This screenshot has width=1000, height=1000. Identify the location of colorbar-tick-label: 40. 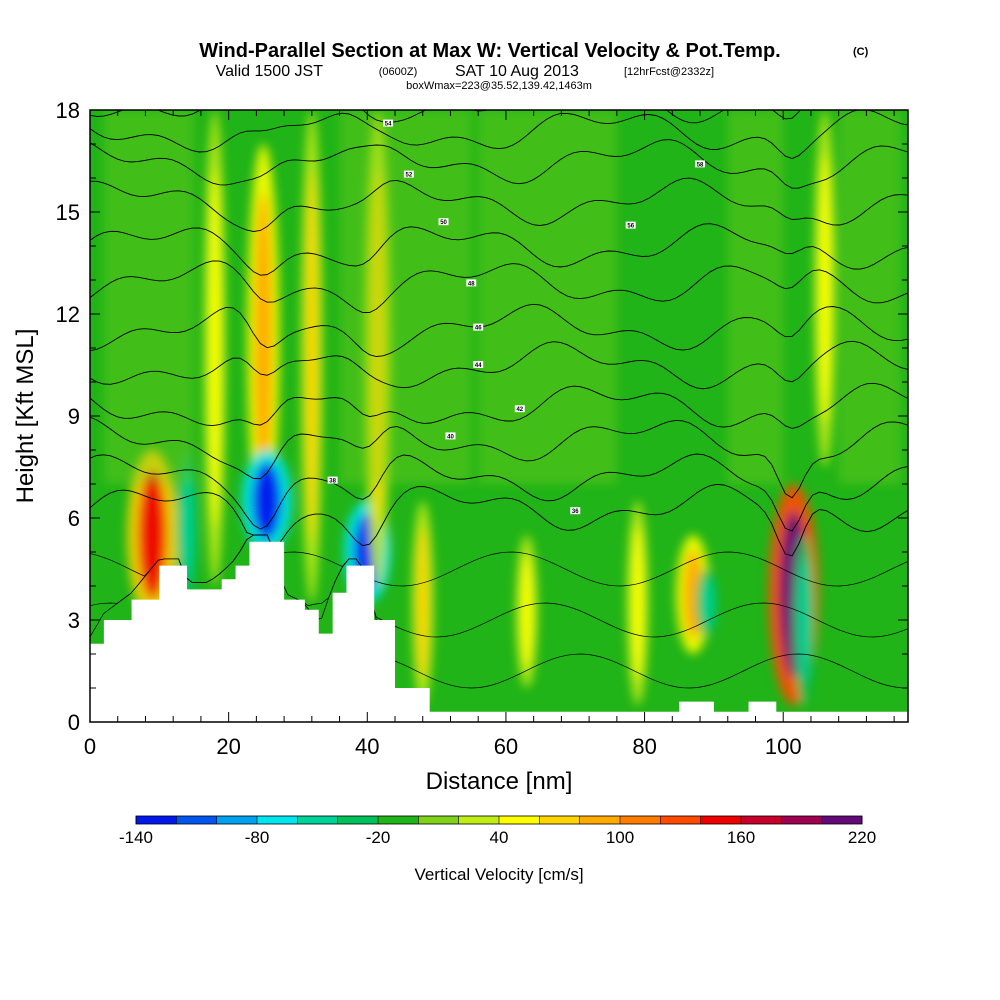
(499, 837).